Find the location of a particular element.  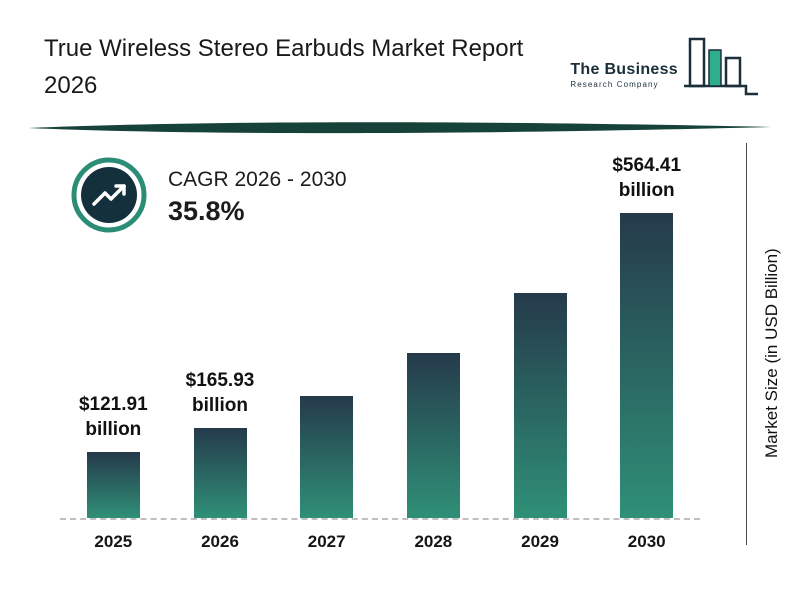

divider-line is located at coordinates (400, 128).